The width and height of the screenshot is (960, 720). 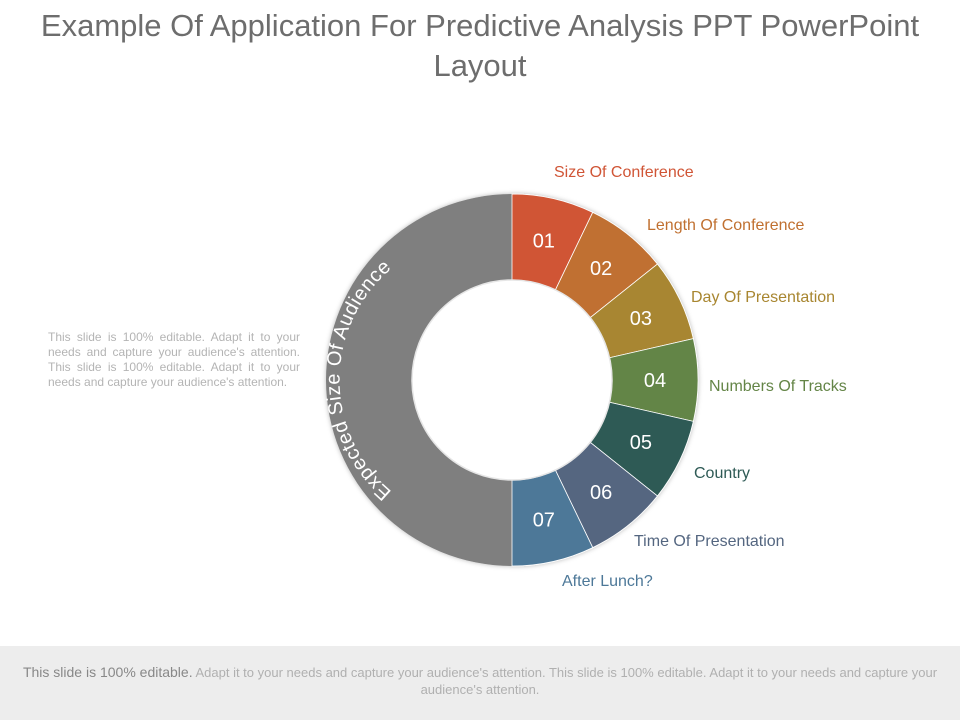 What do you see at coordinates (607, 581) in the screenshot?
I see `segment-label: After Lunch?` at bounding box center [607, 581].